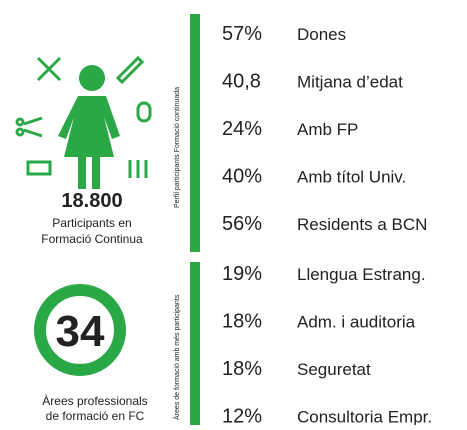 This screenshot has width=467, height=430. Describe the element at coordinates (89, 127) in the screenshot. I see `woman-icon` at that location.